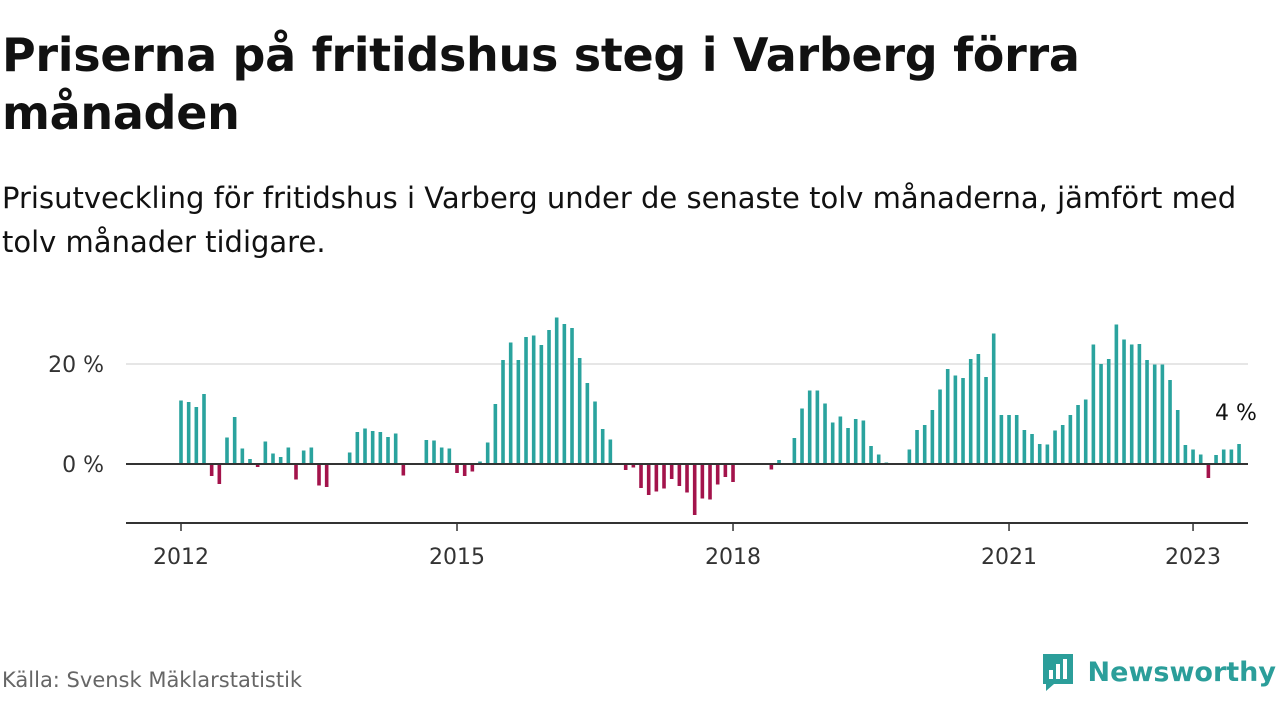 Image resolution: width=1280 pixels, height=720 pixels. Describe the element at coordinates (1009, 557) in the screenshot. I see `x-tick-label: 2021` at that location.